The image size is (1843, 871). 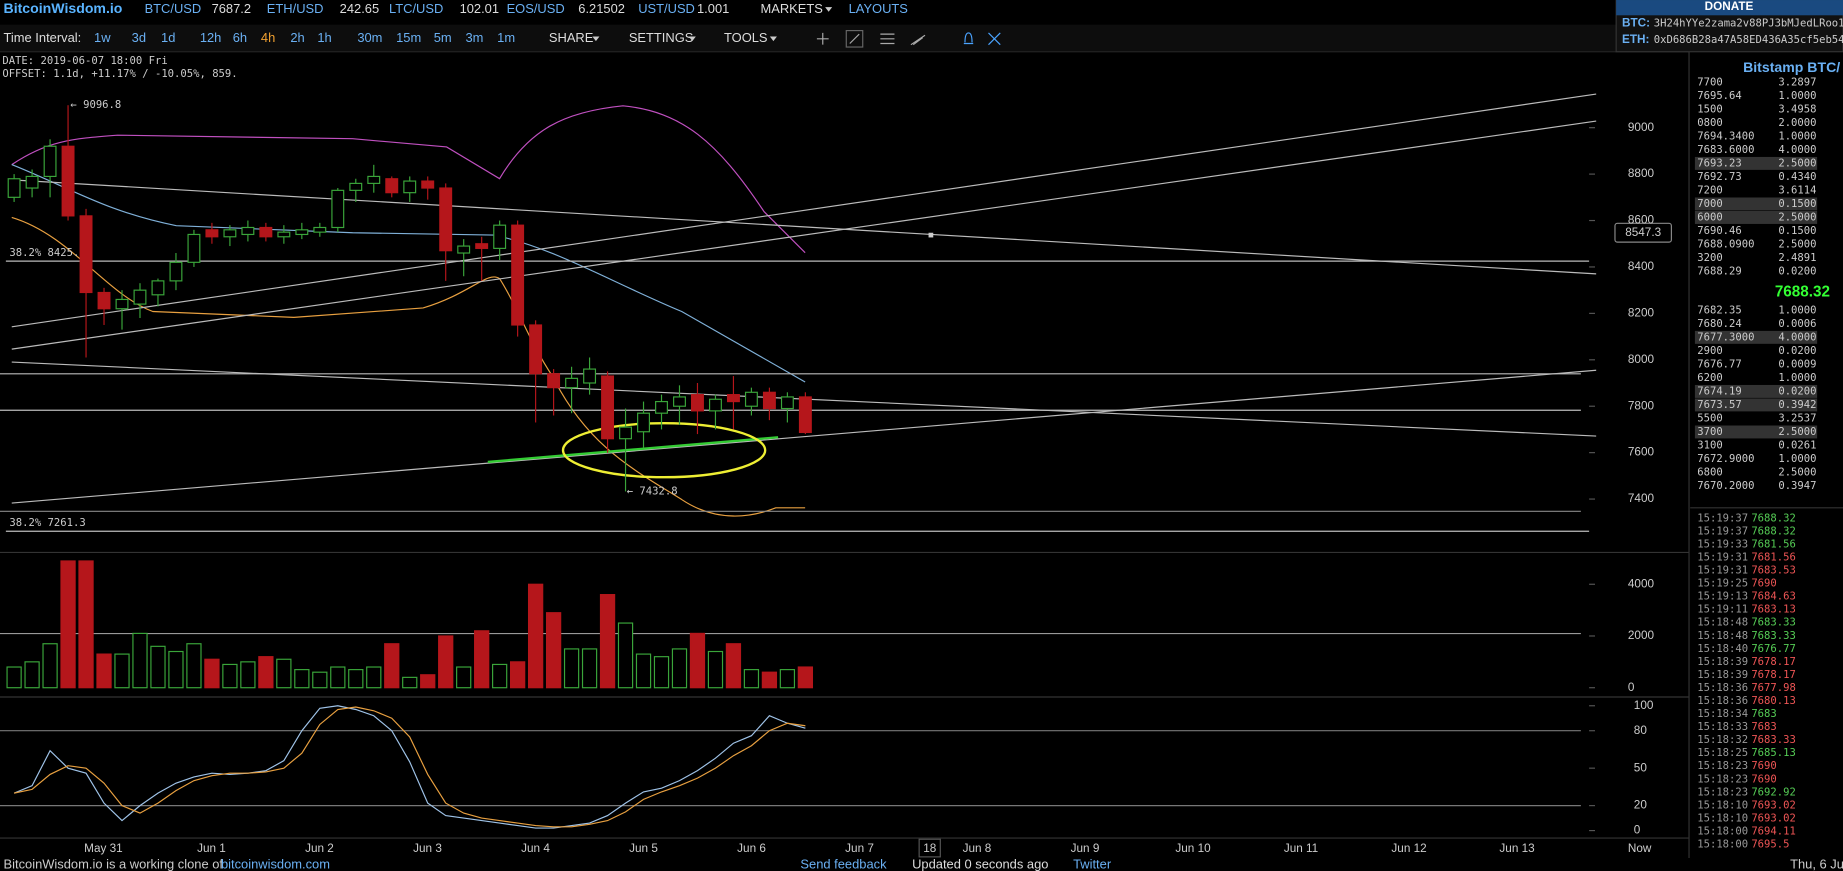 What do you see at coordinates (1709, 109) in the screenshot?
I see `orderbook-price: 1500` at bounding box center [1709, 109].